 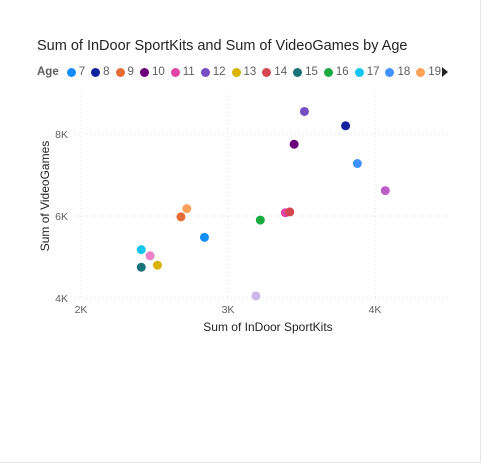 I want to click on legend-item: 17, so click(x=367, y=72).